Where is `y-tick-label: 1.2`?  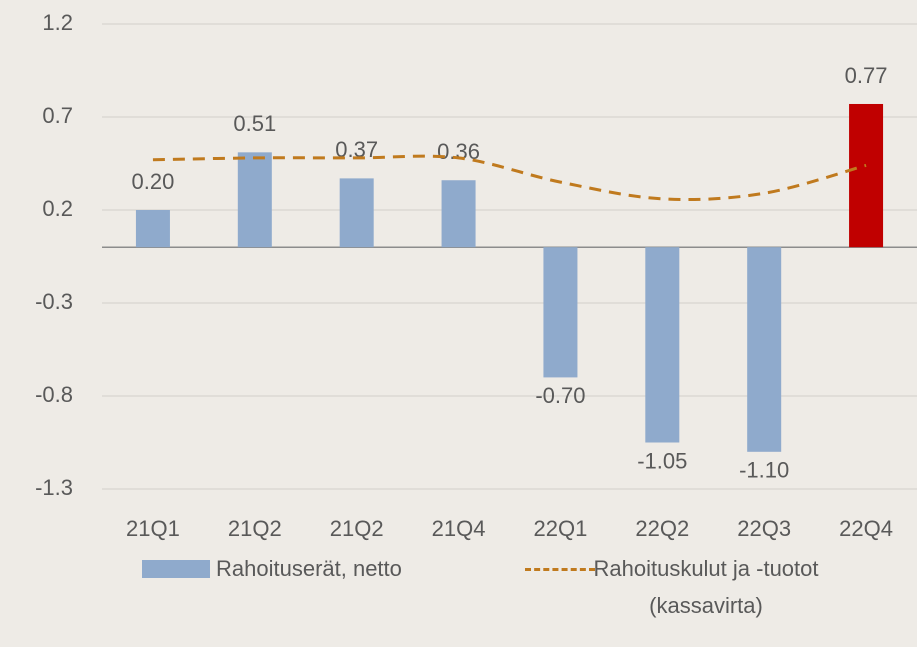
y-tick-label: 1.2 is located at coordinates (57, 22).